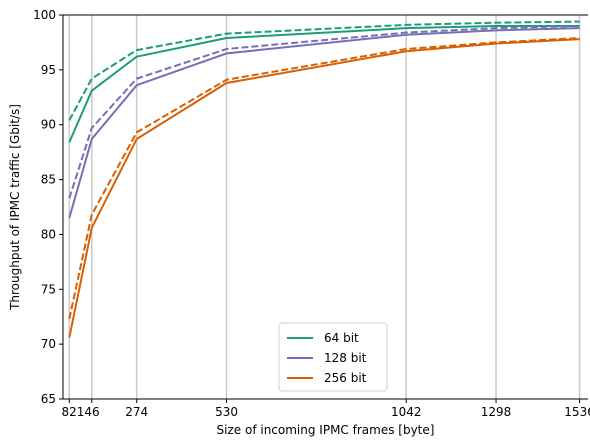  What do you see at coordinates (345, 378) in the screenshot?
I see `legend-label: 256 bit` at bounding box center [345, 378].